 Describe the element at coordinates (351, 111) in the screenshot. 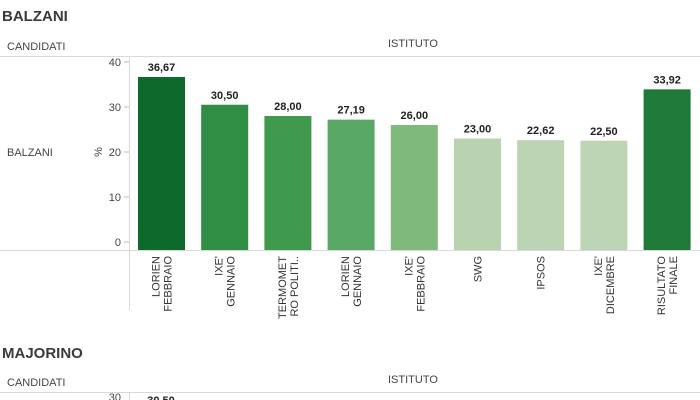

I see `bar-value-label: 27,19` at that location.